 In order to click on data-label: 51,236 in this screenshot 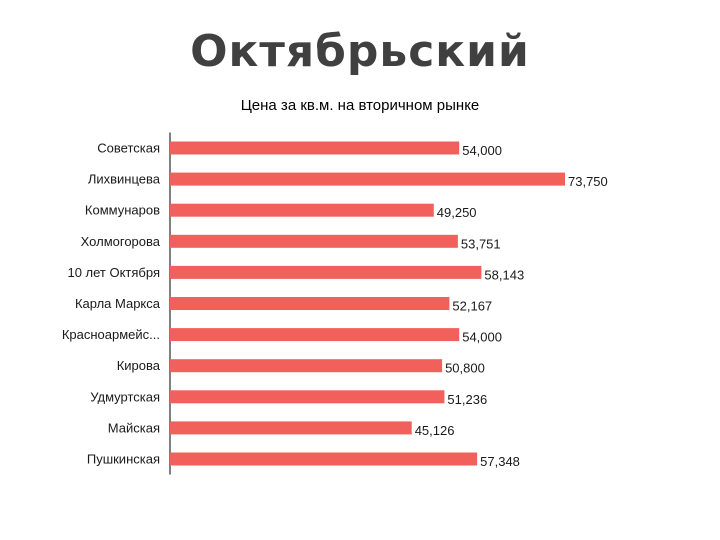, I will do `click(467, 399)`.